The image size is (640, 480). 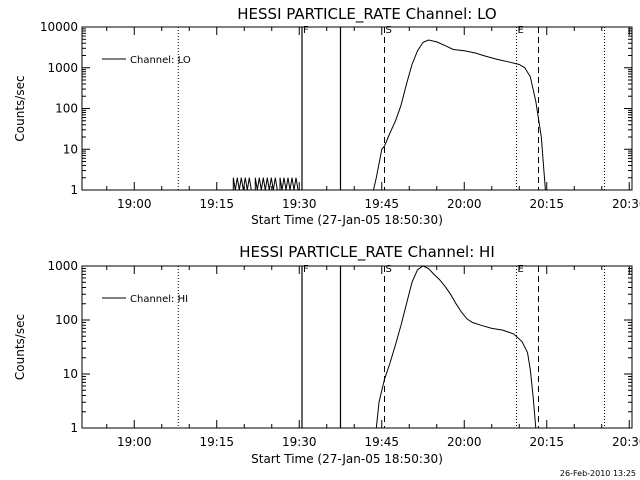 I want to click on legend-label: Channel: LO, so click(x=160, y=60).